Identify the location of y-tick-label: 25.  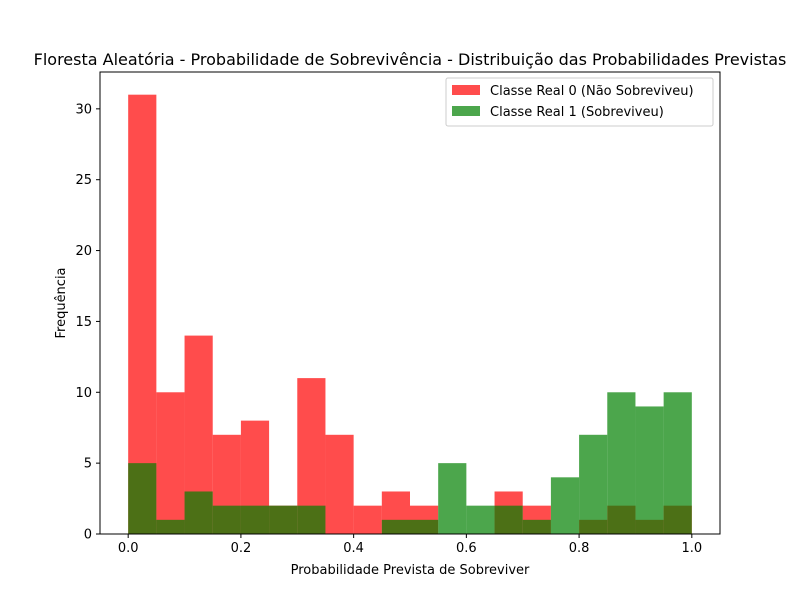
(83, 180).